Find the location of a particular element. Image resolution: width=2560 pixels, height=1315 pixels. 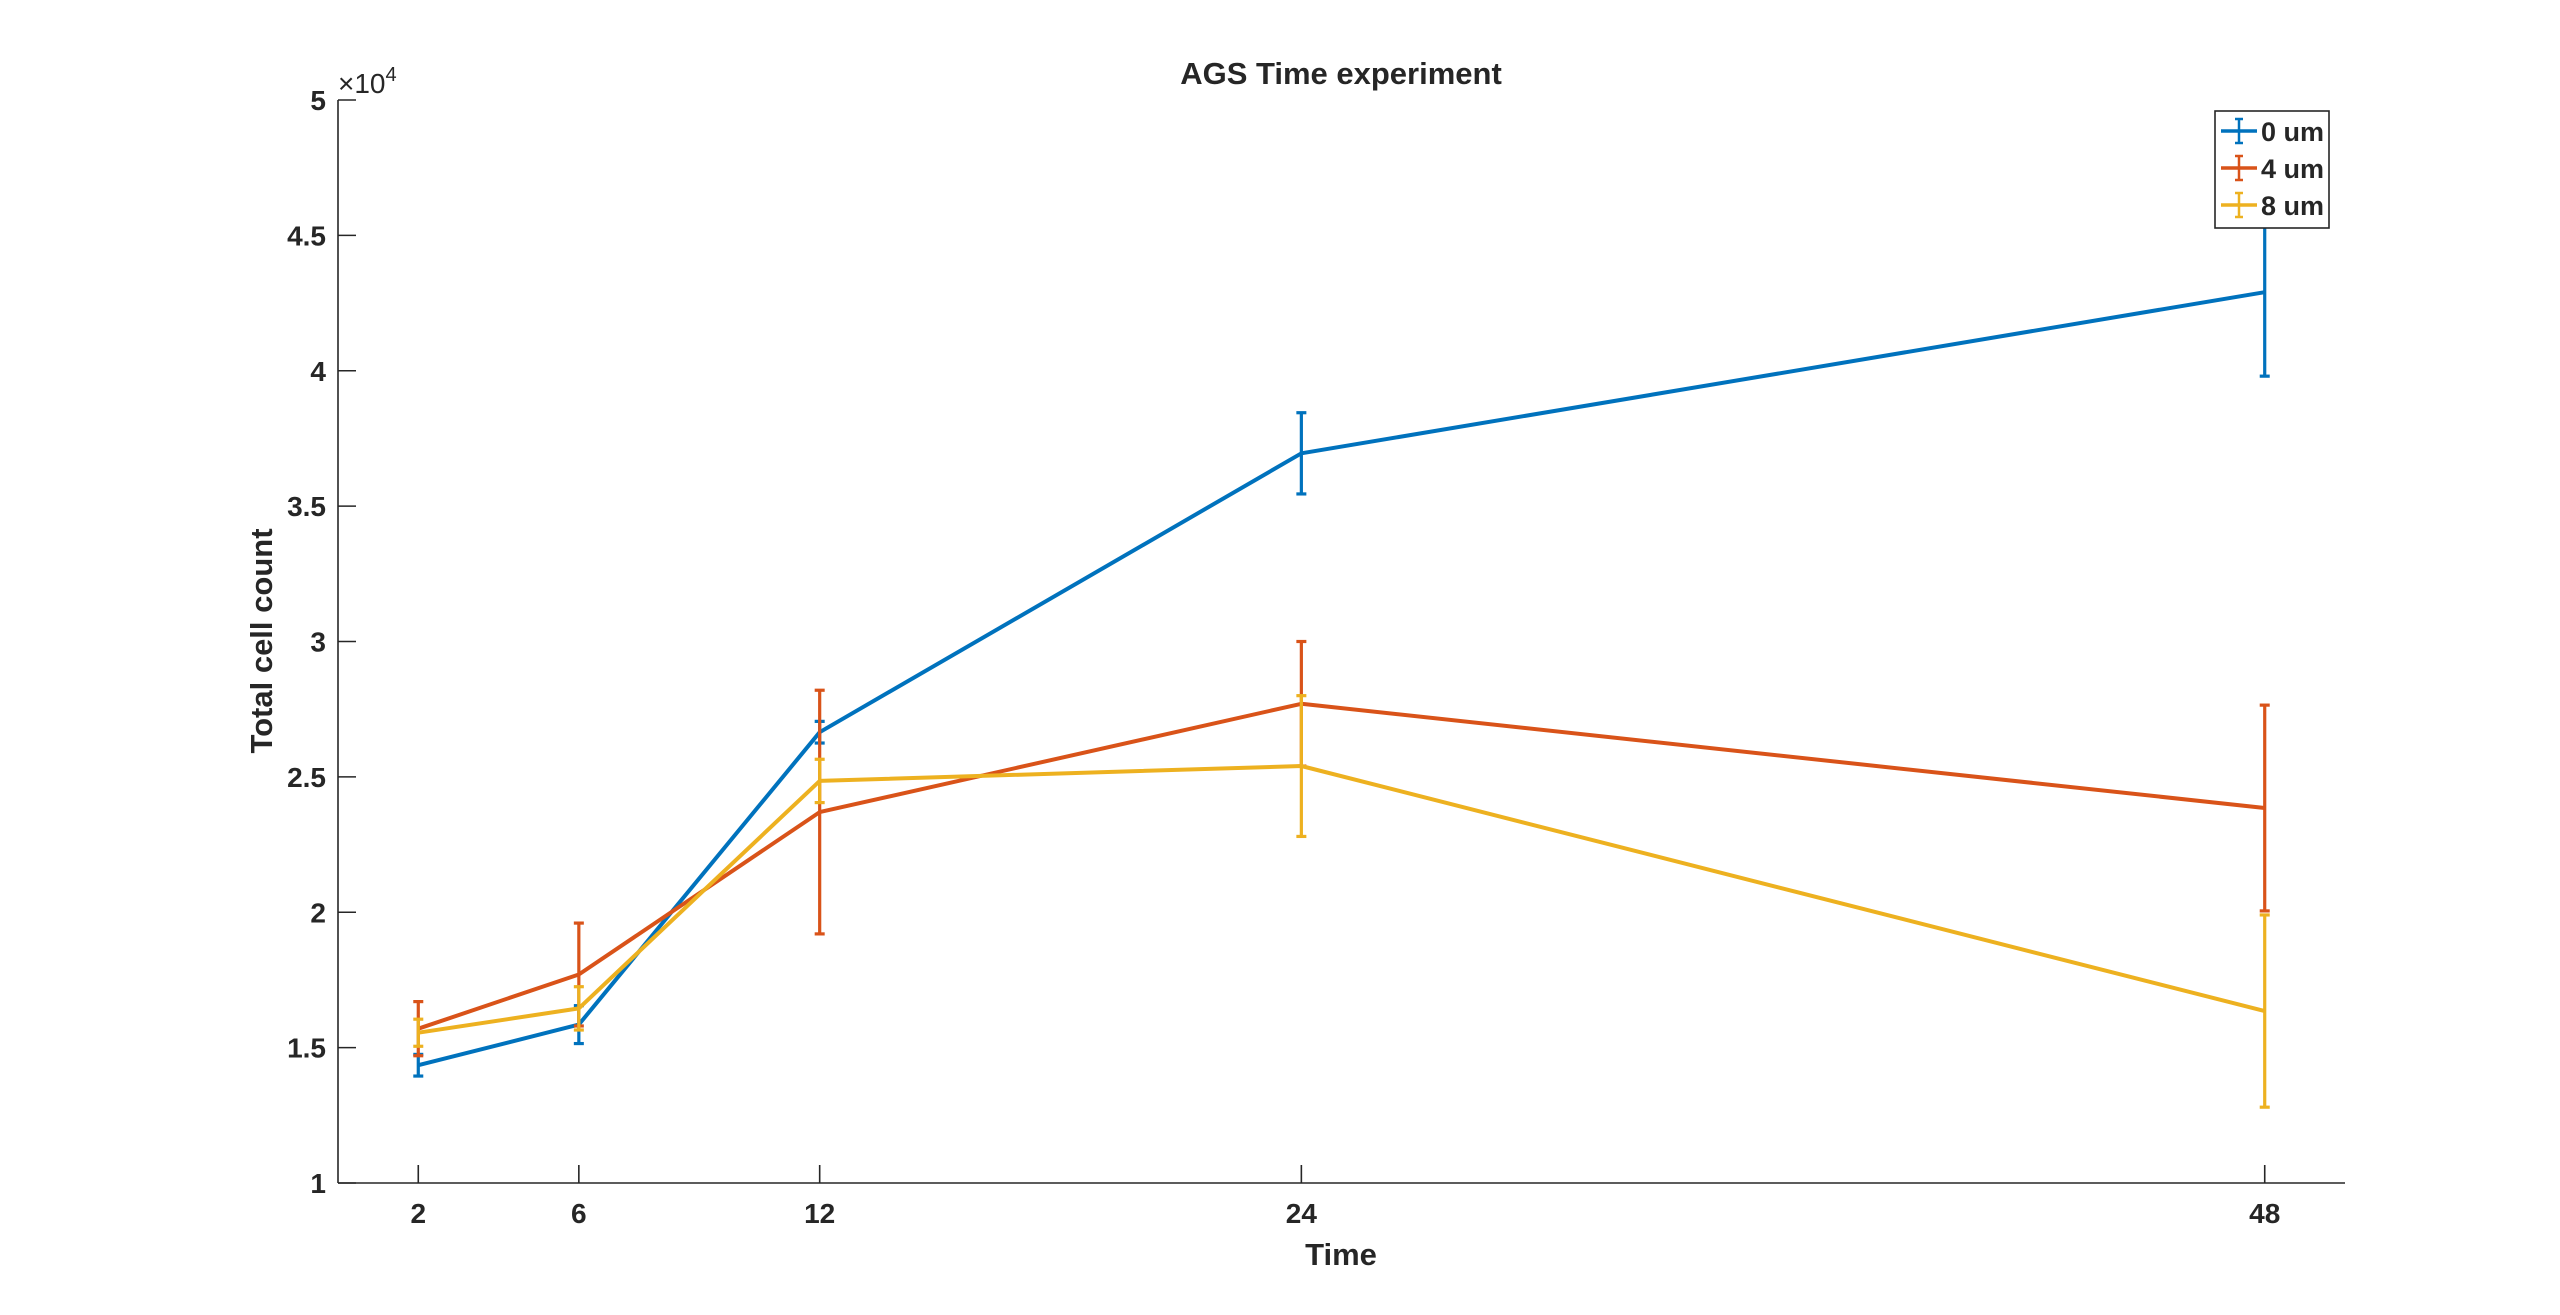

y-tick-label: 3 is located at coordinates (318, 642).